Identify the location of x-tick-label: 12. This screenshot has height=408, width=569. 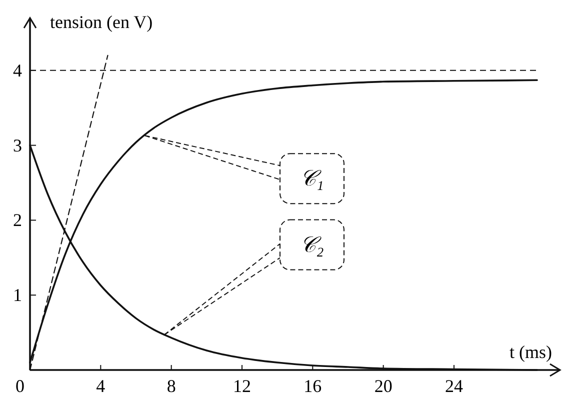
(242, 386).